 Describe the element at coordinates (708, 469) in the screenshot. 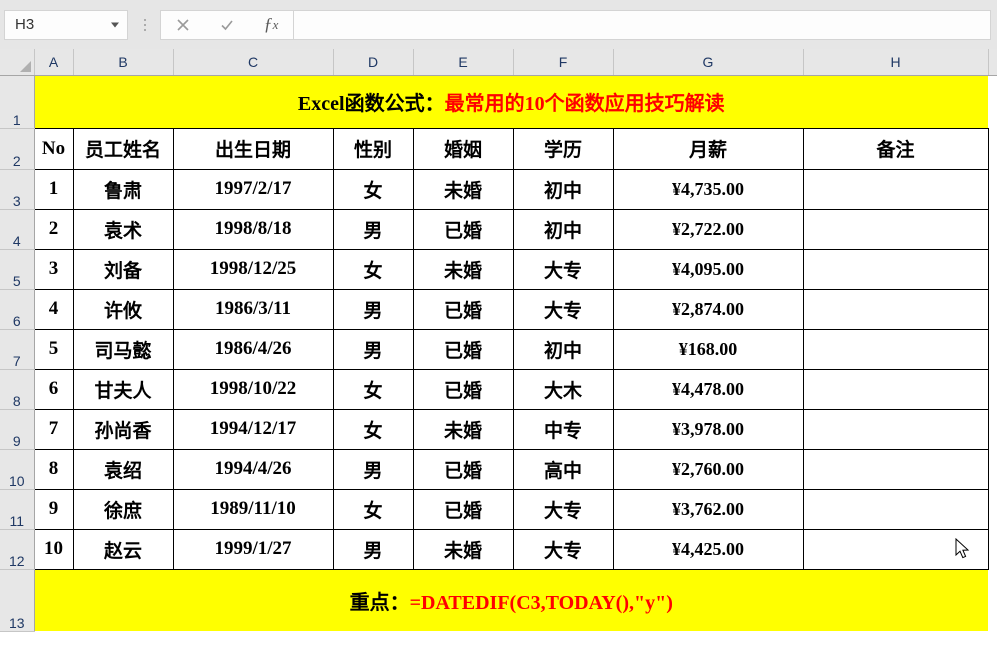

I see `cell-salary: ¥2,760.00` at that location.